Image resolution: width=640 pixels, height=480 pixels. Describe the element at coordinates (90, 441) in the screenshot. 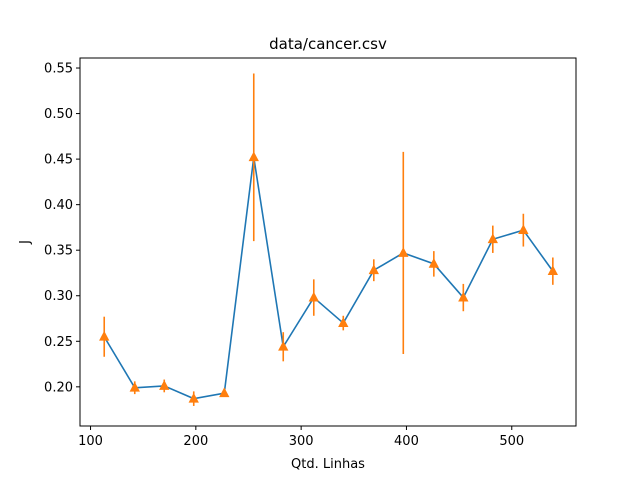

I see `x-tick-label: 100` at that location.